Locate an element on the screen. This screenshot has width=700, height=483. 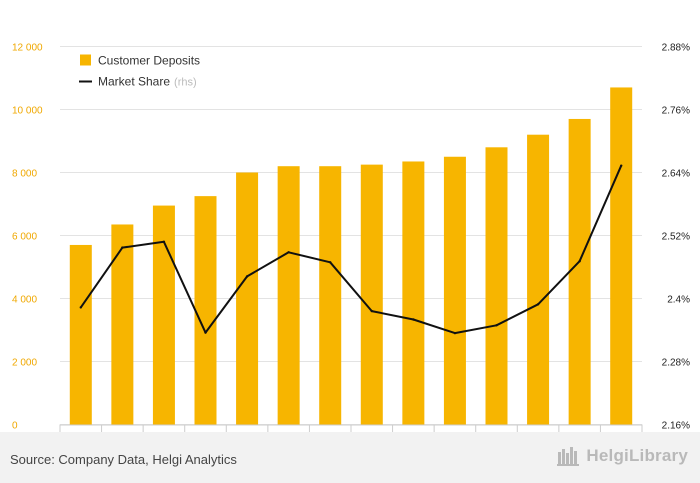
bar-2015 is located at coordinates (538, 279).